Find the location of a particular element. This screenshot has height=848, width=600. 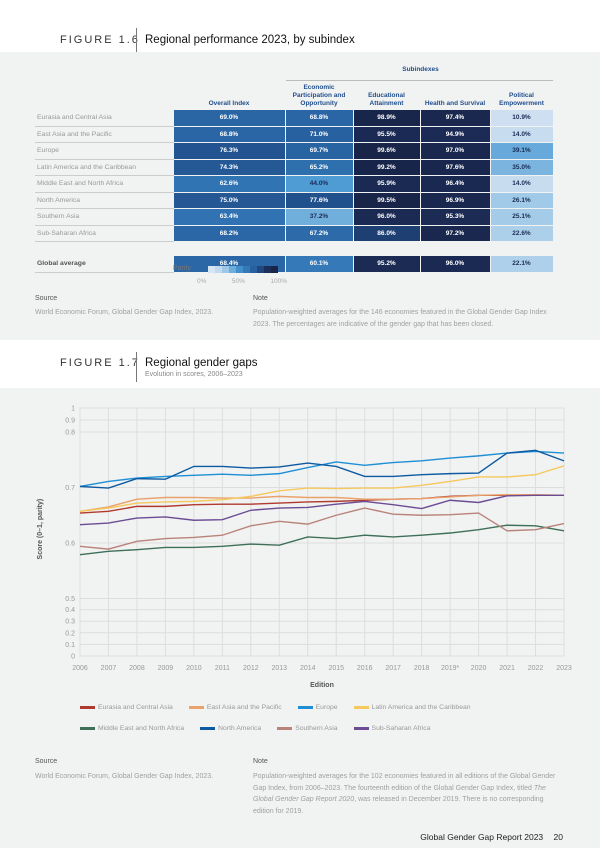

note-italic: The Global Gender Gap Report 2020 is located at coordinates (399, 794).